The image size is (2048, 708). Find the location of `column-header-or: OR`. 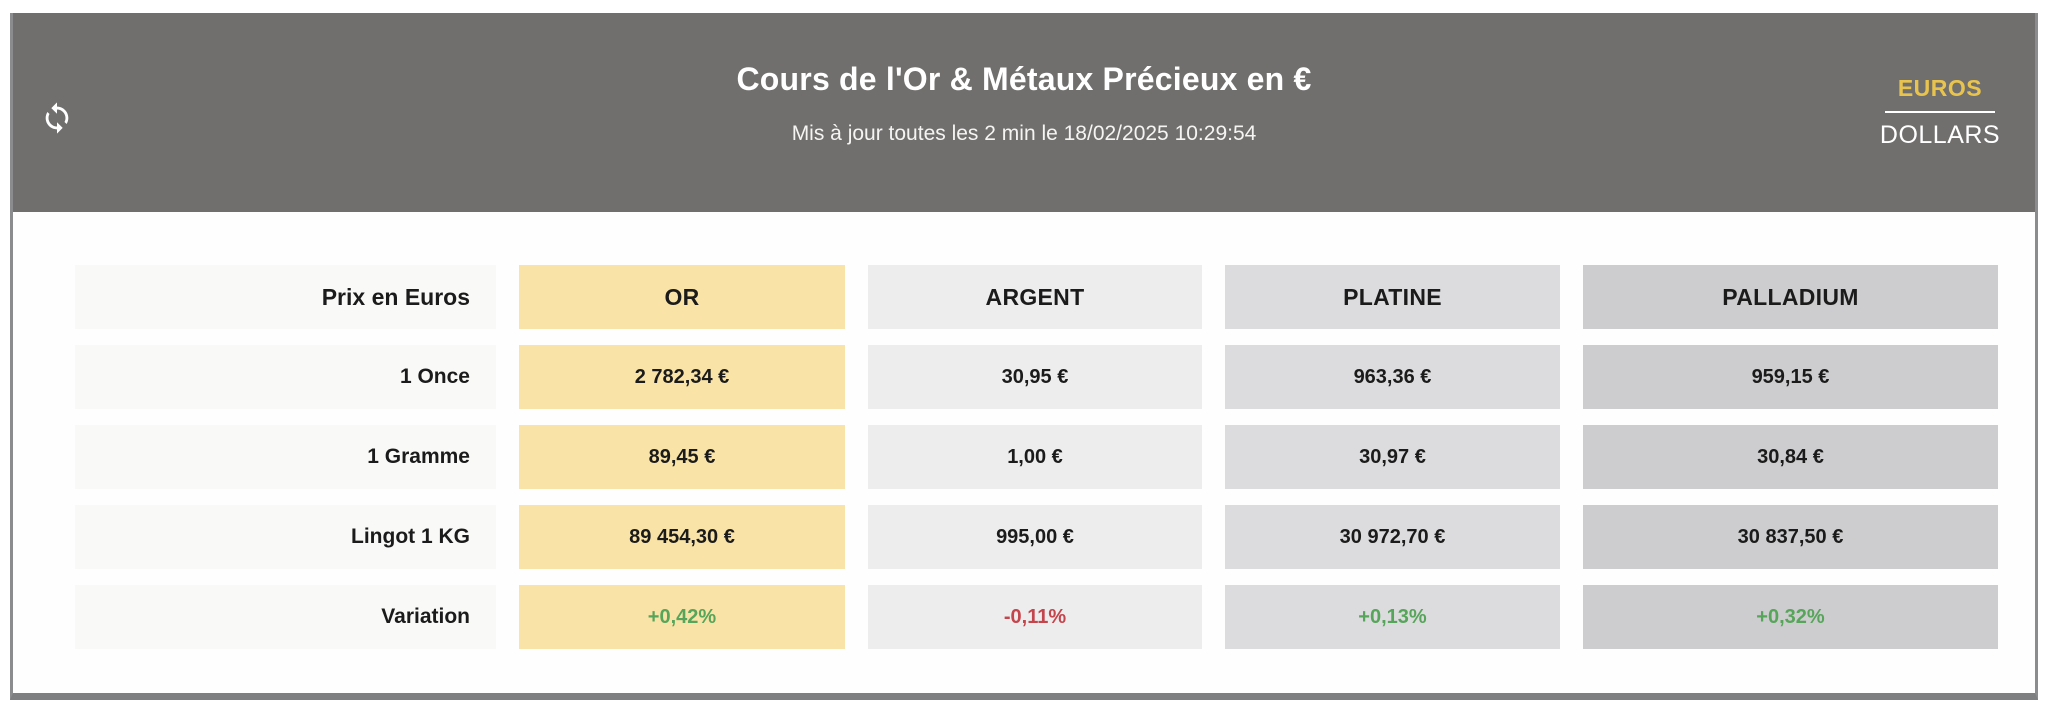

column-header-or: OR is located at coordinates (682, 297).